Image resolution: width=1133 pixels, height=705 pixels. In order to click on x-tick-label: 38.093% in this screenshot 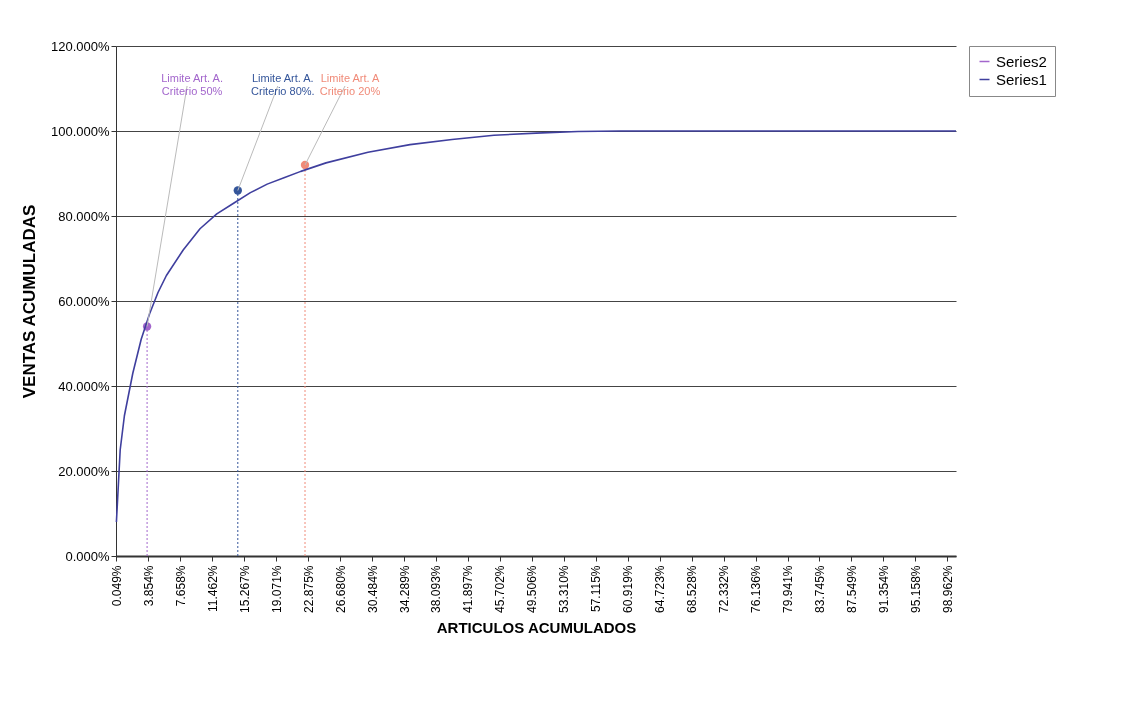, I will do `click(436, 589)`.